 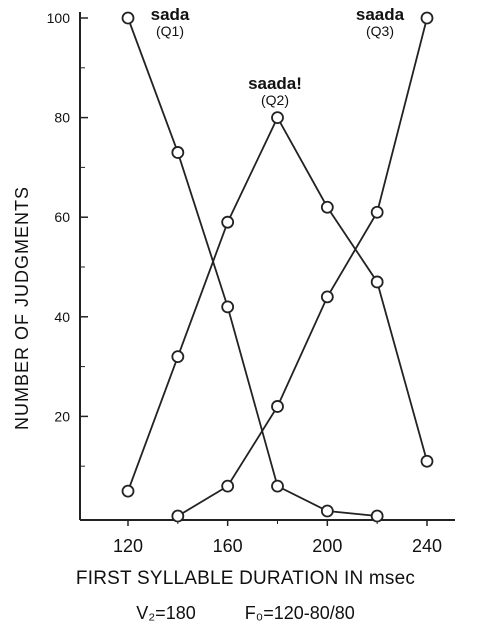 I want to click on series-name-saada-exclaim: saada!, so click(x=275, y=83).